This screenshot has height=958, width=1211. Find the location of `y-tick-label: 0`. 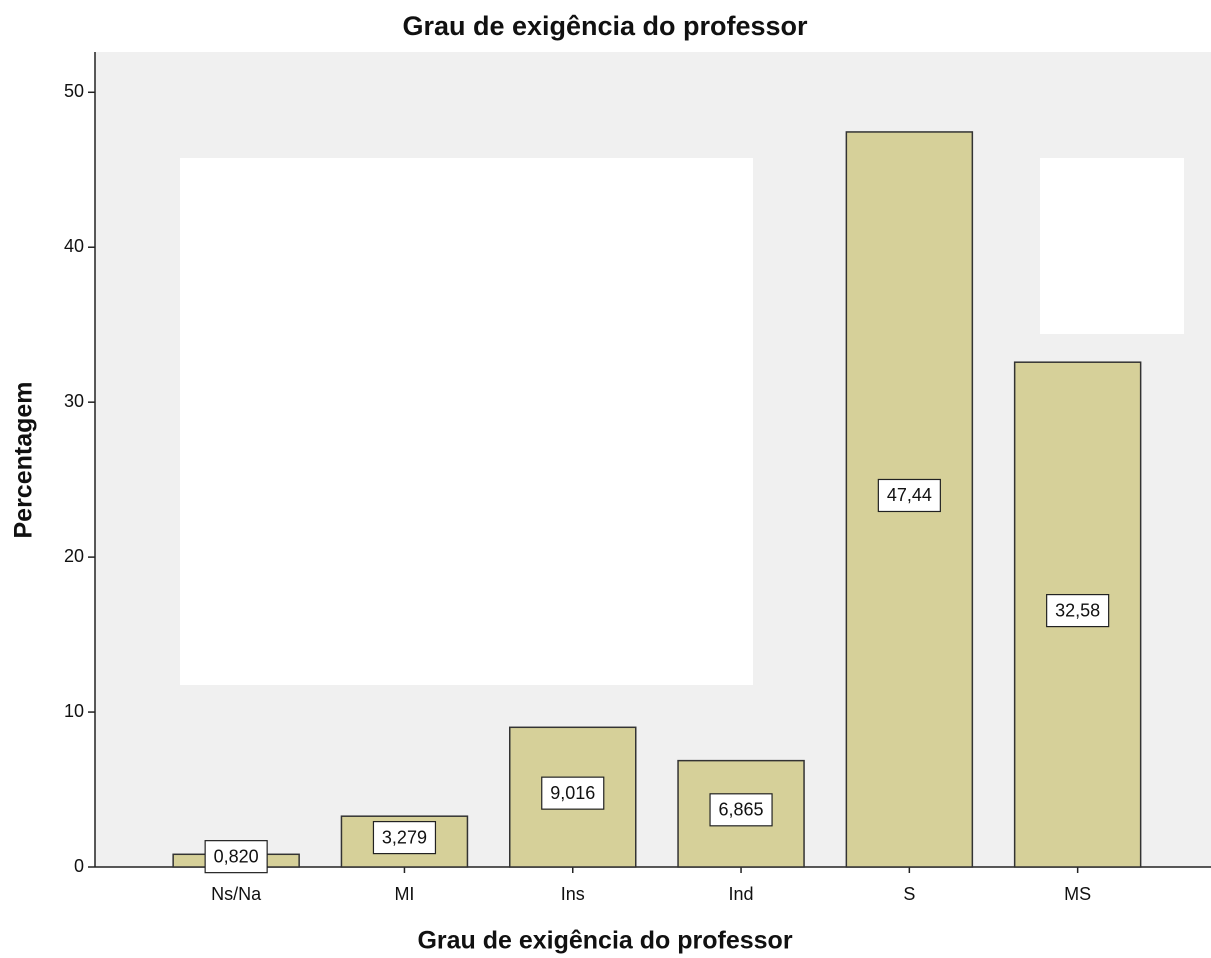

y-tick-label: 0 is located at coordinates (79, 866).